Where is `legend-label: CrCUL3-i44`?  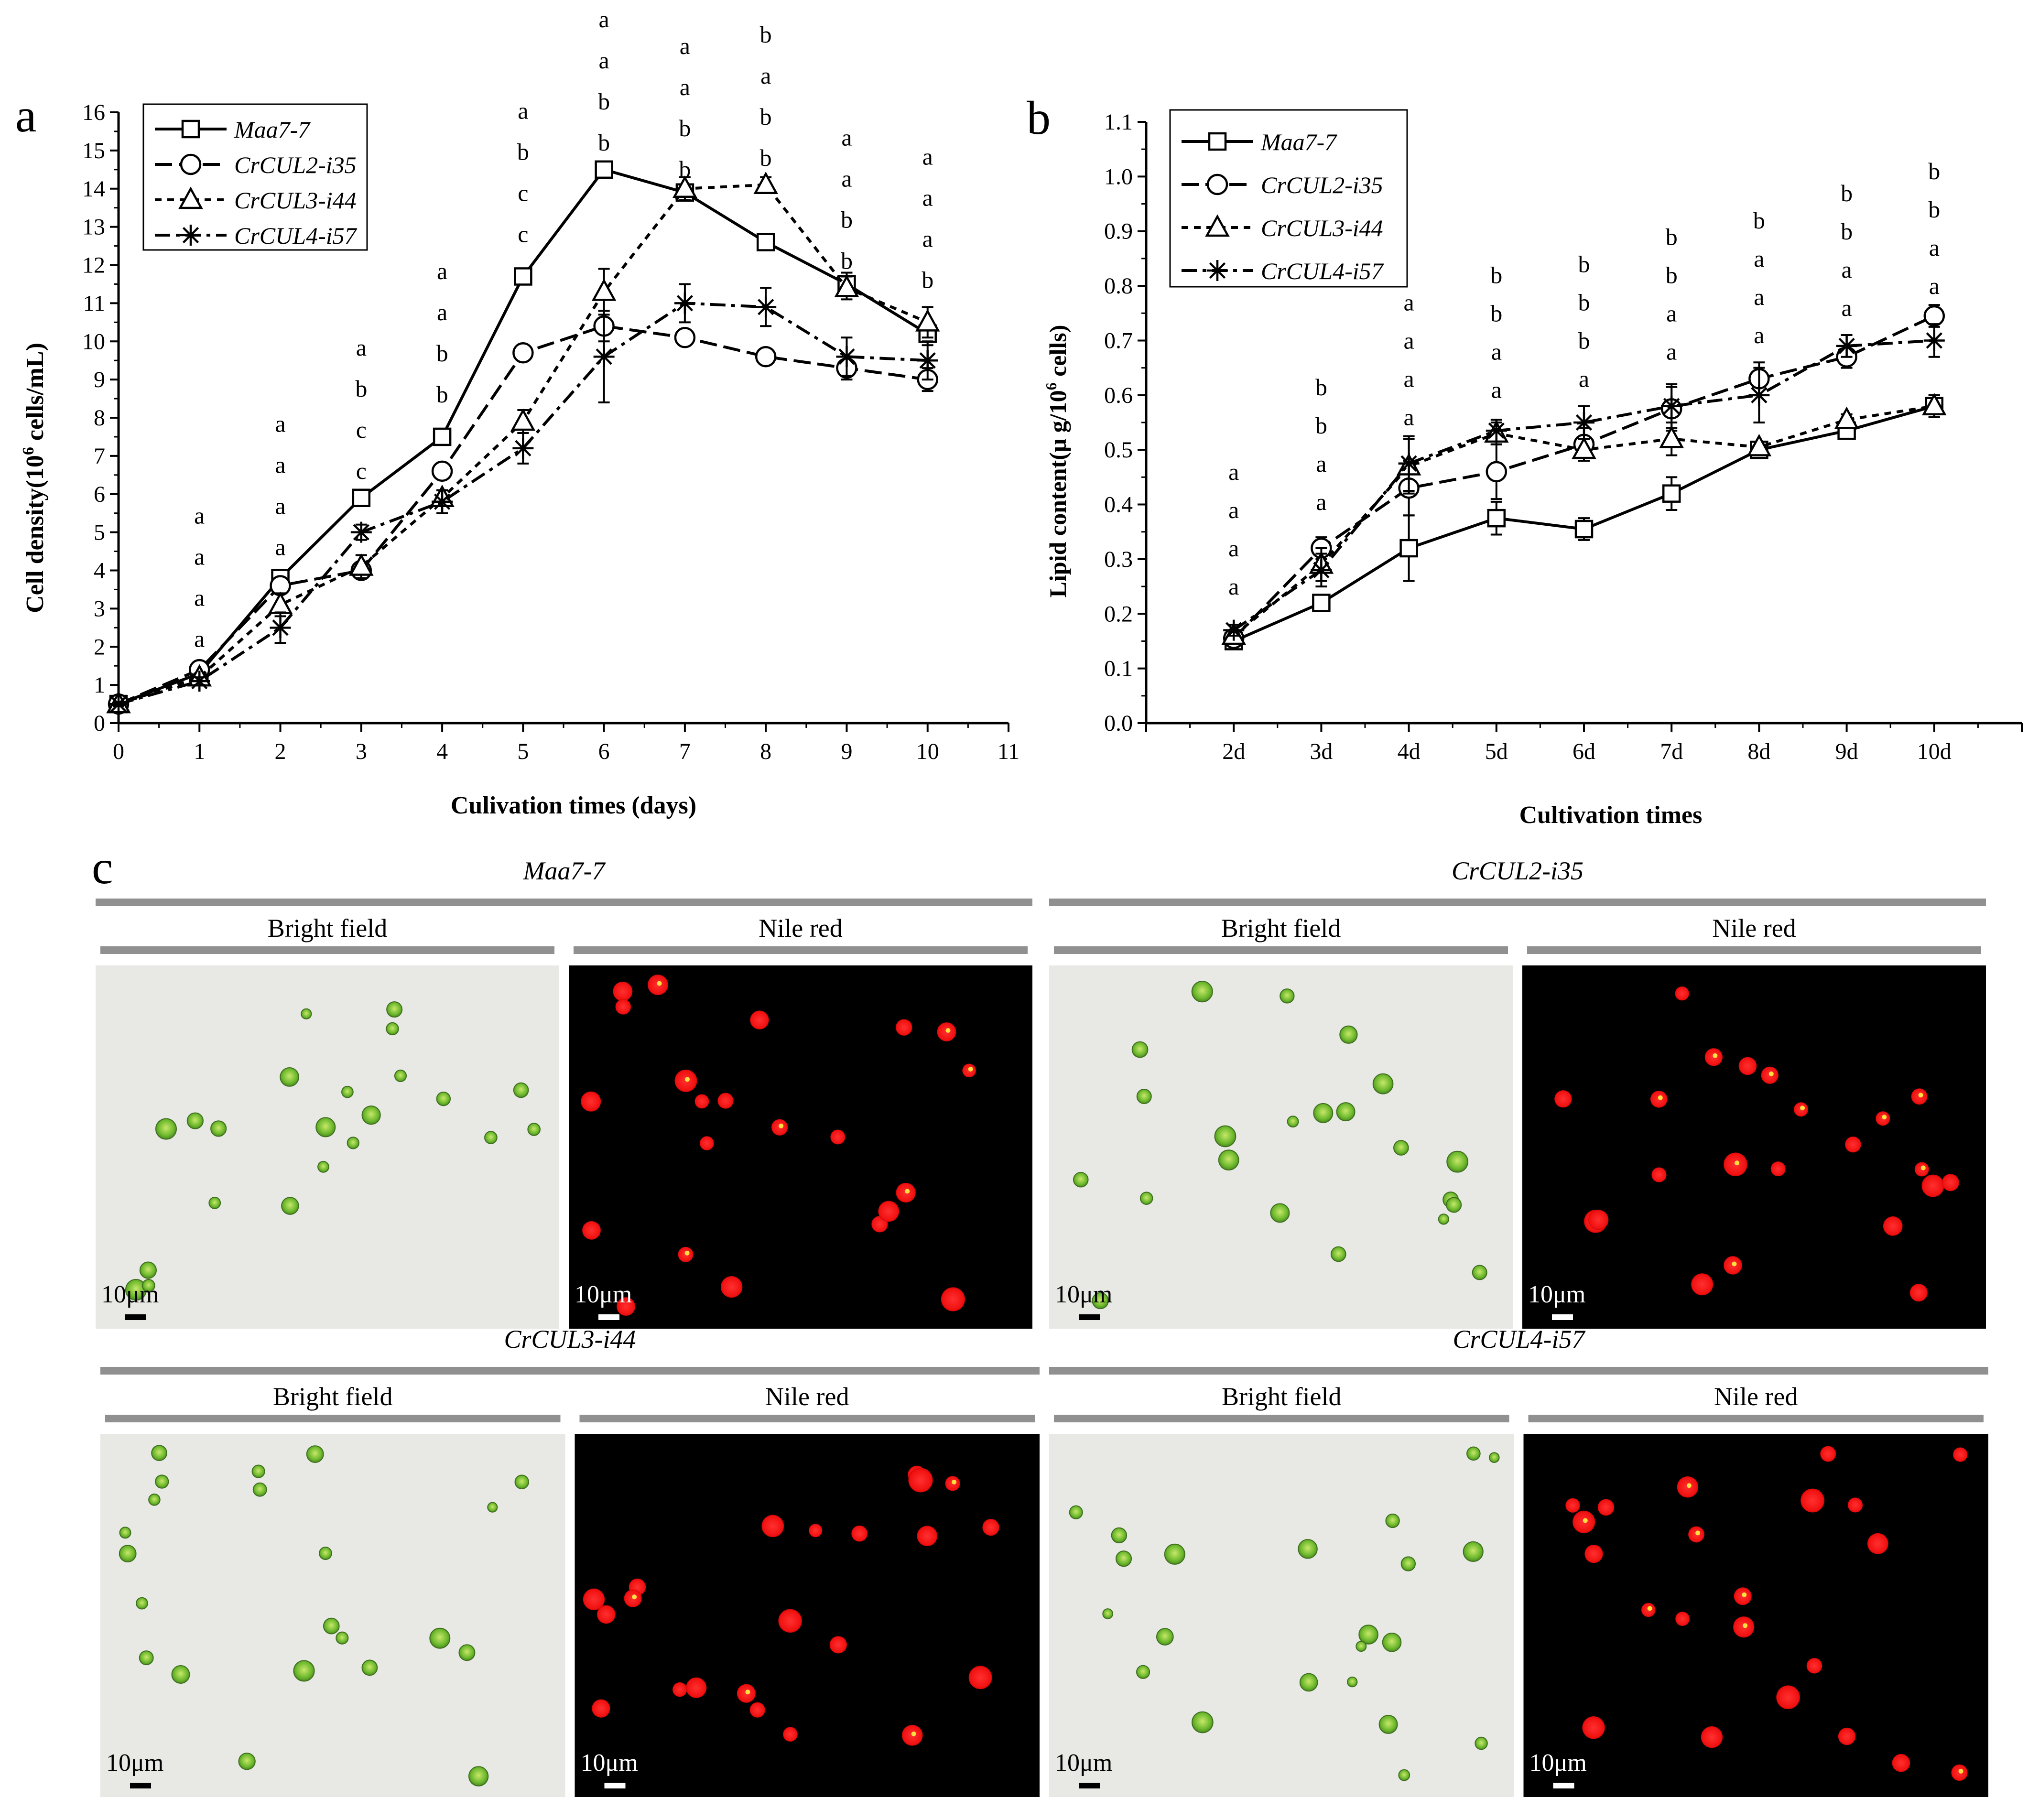 legend-label: CrCUL3-i44 is located at coordinates (1322, 228).